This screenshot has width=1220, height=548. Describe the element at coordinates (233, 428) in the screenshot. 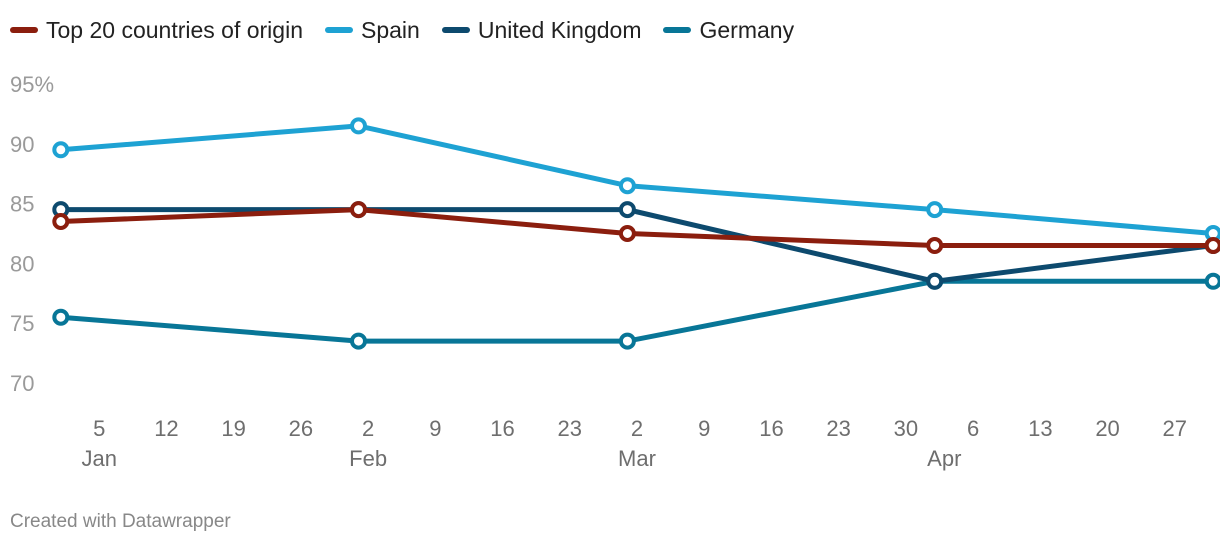

I see `x-tick-label: 19` at that location.